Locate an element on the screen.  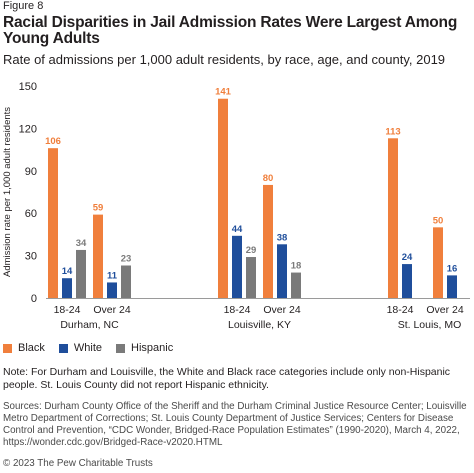
legend-label-black: Black is located at coordinates (31, 348).